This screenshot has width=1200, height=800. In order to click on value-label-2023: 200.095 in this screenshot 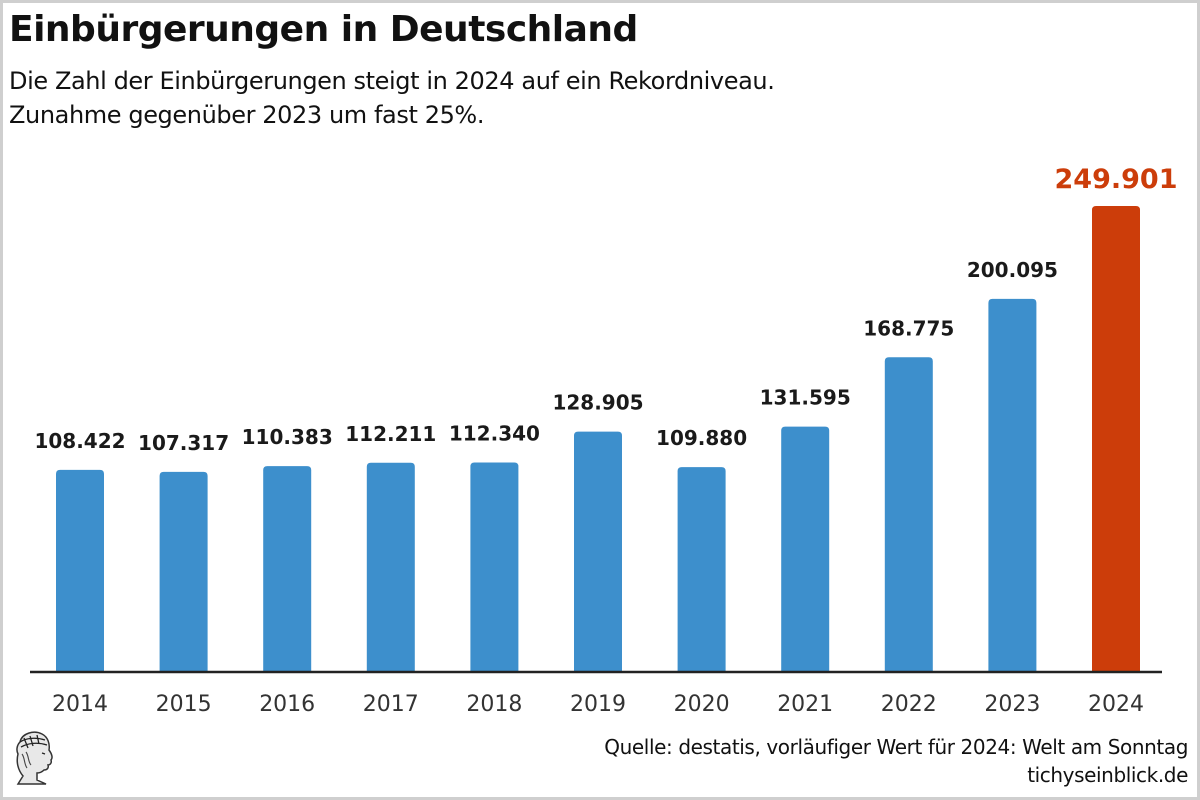, I will do `click(1012, 270)`.